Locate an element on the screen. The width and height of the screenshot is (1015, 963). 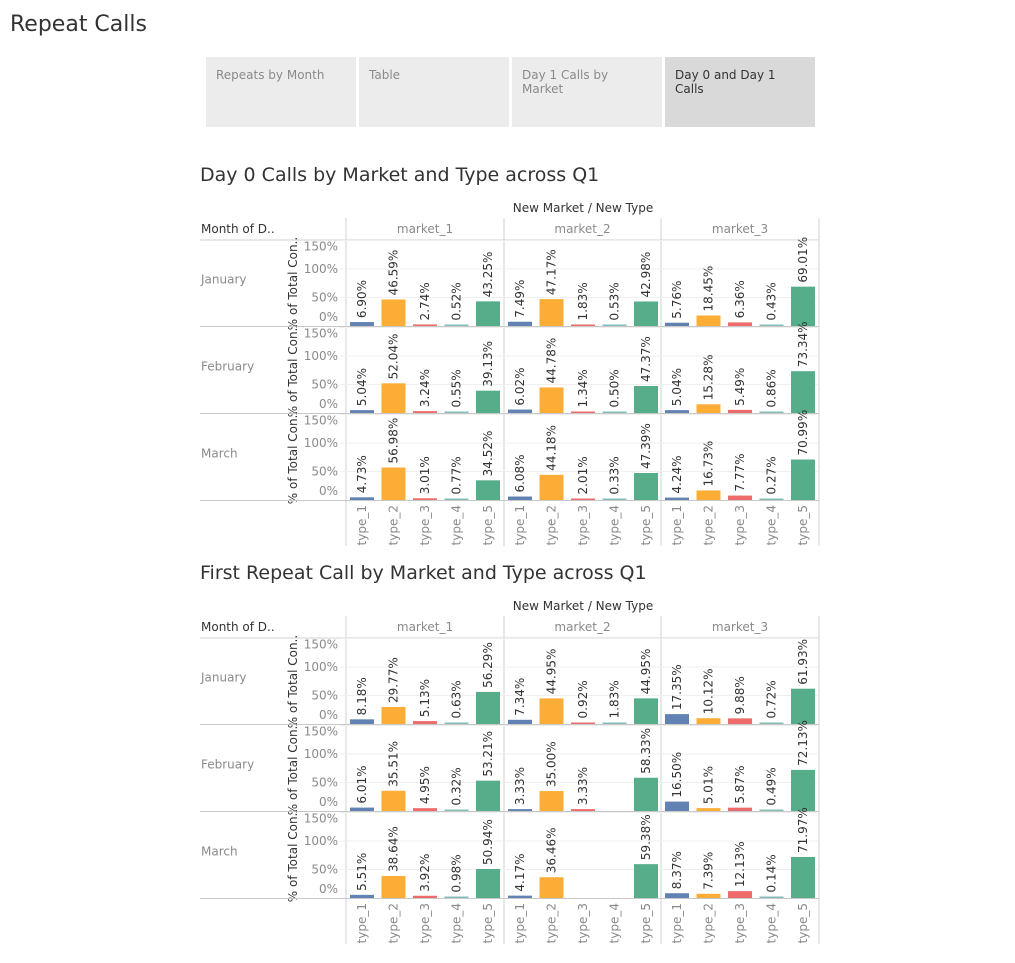
y-tick-label: 0% is located at coordinates (328, 889).